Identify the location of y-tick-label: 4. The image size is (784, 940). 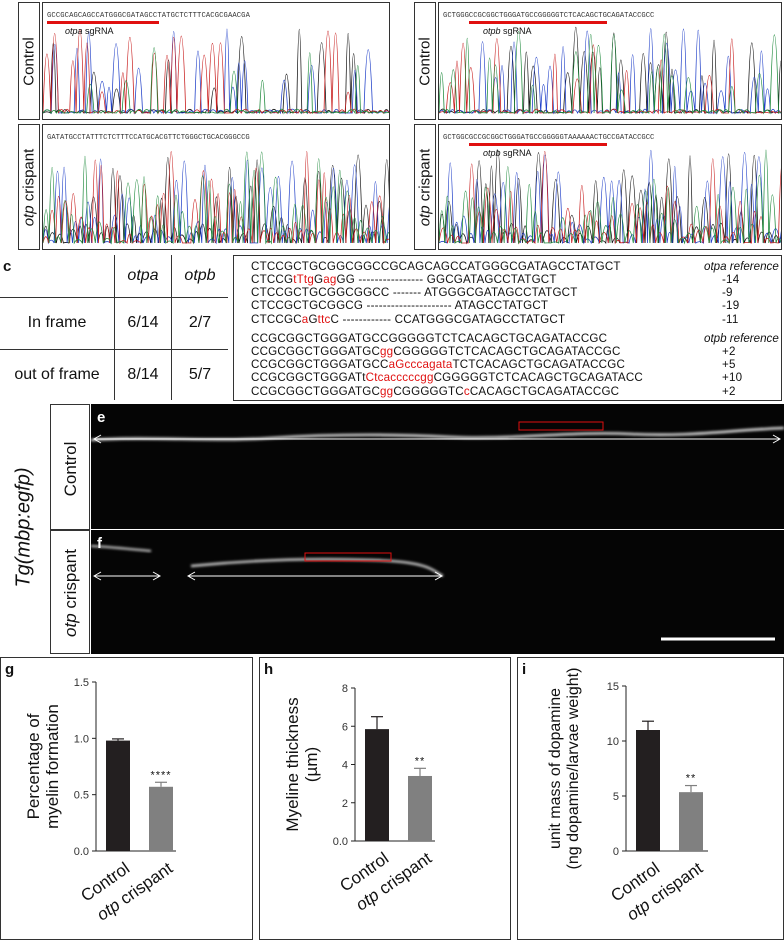
(345, 766).